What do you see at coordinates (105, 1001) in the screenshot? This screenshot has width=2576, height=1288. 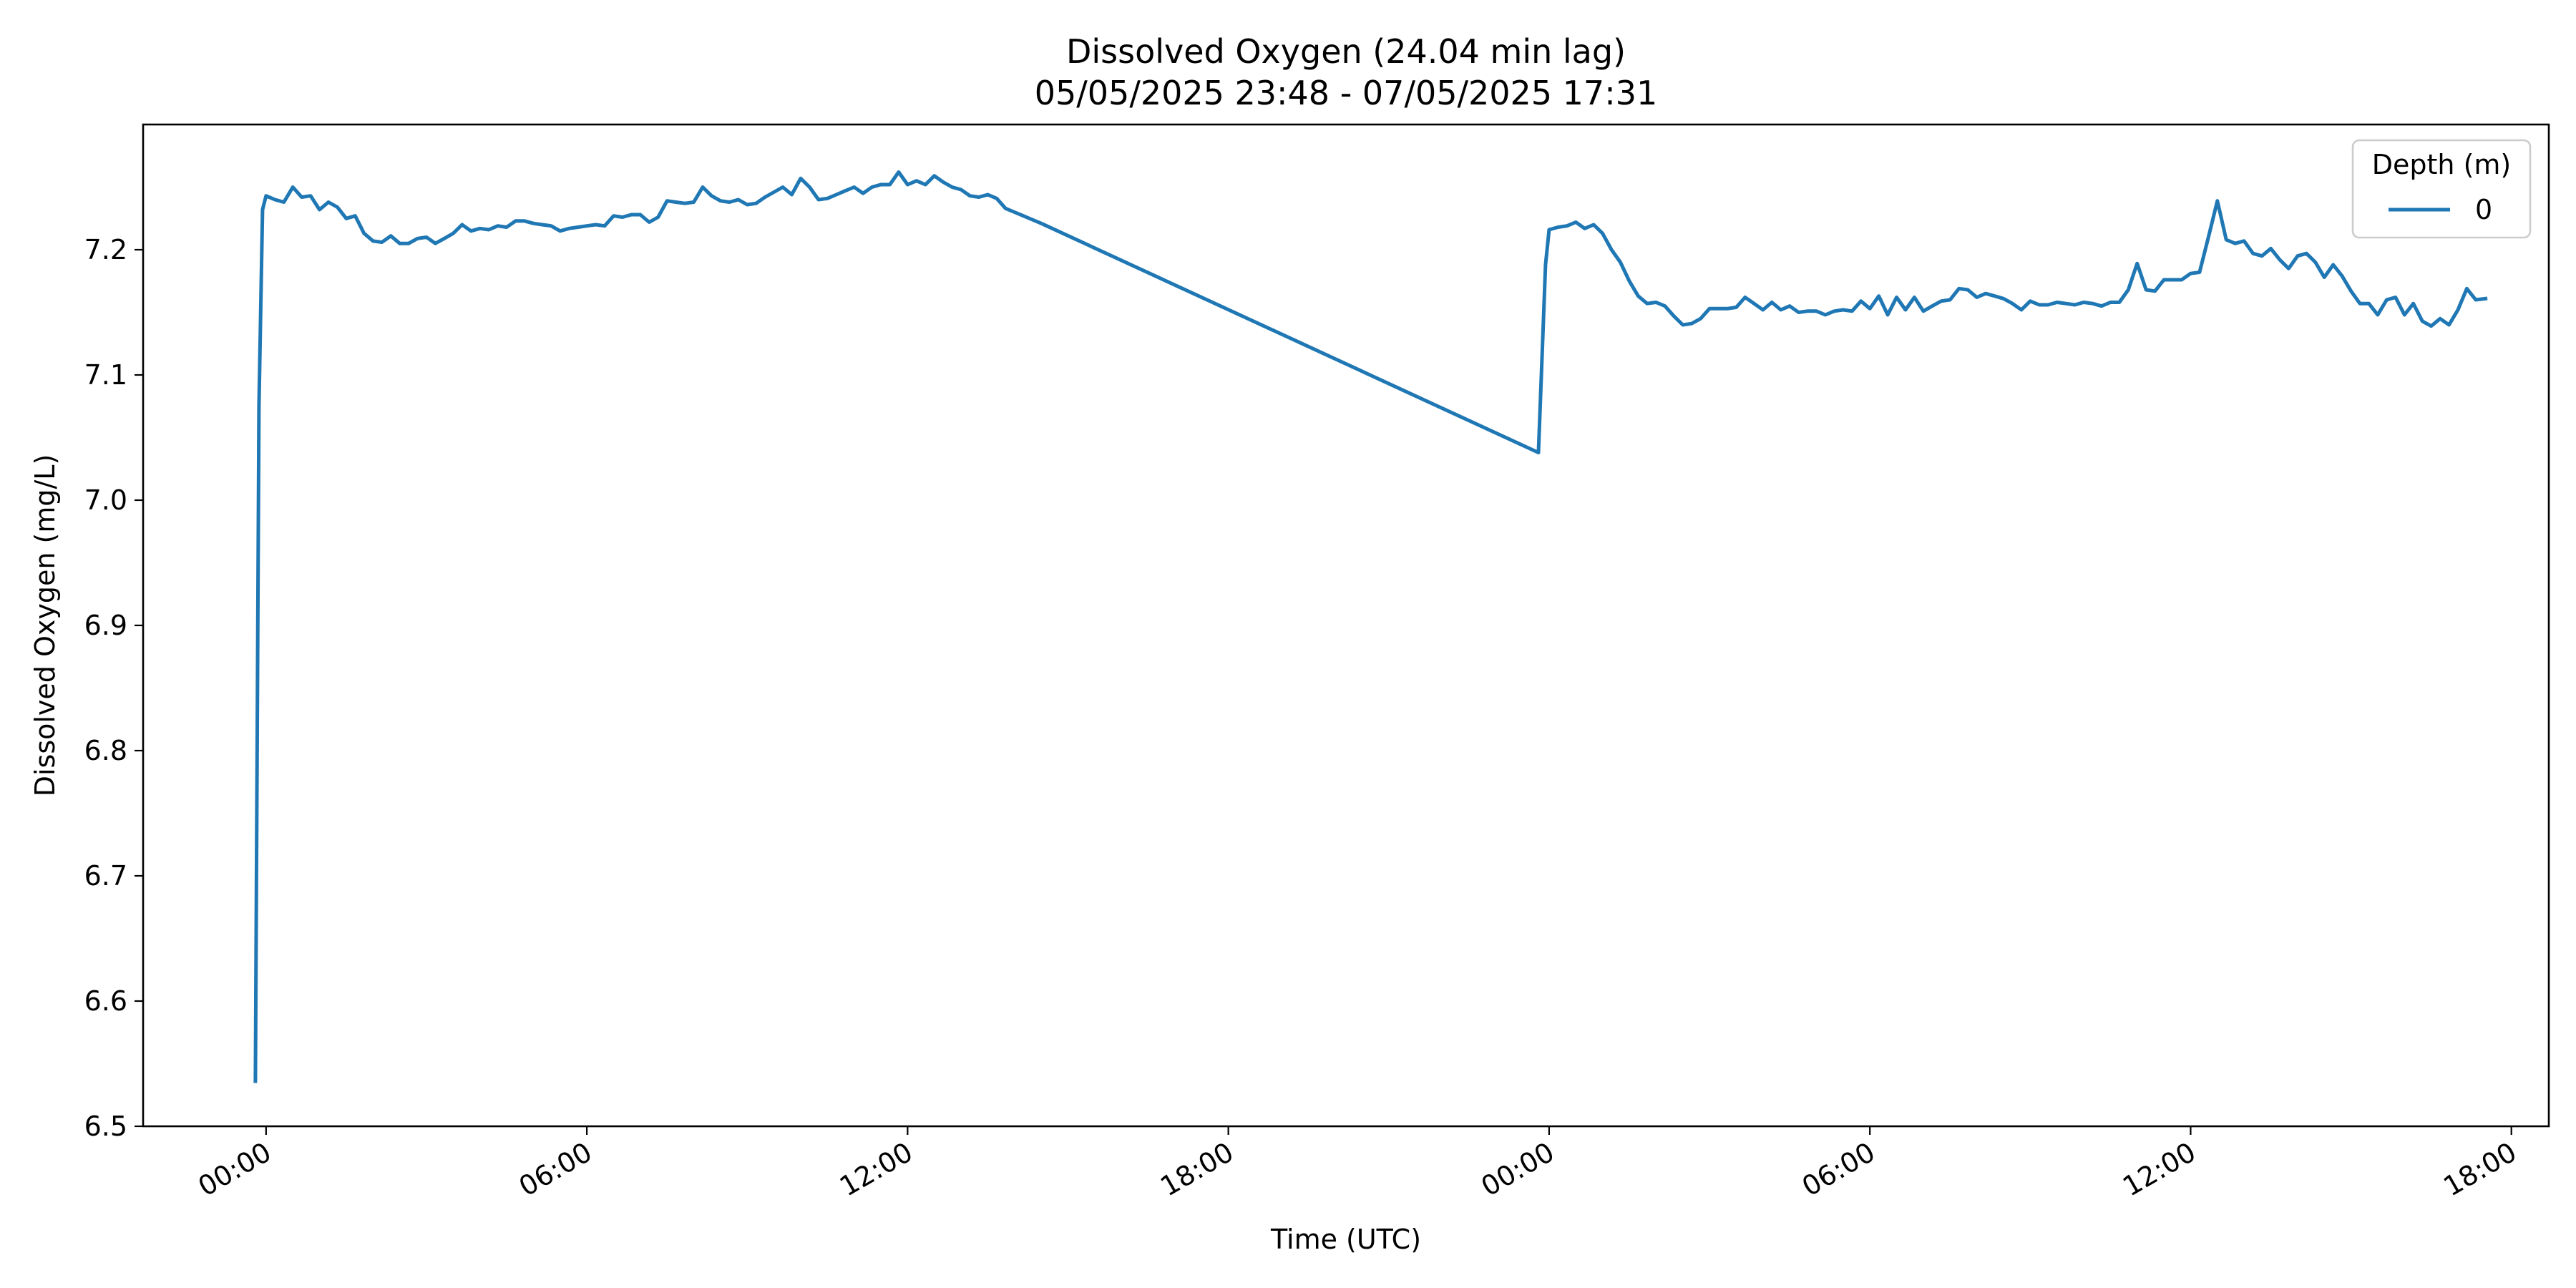 I see `y-tick-label: 6.6` at bounding box center [105, 1001].